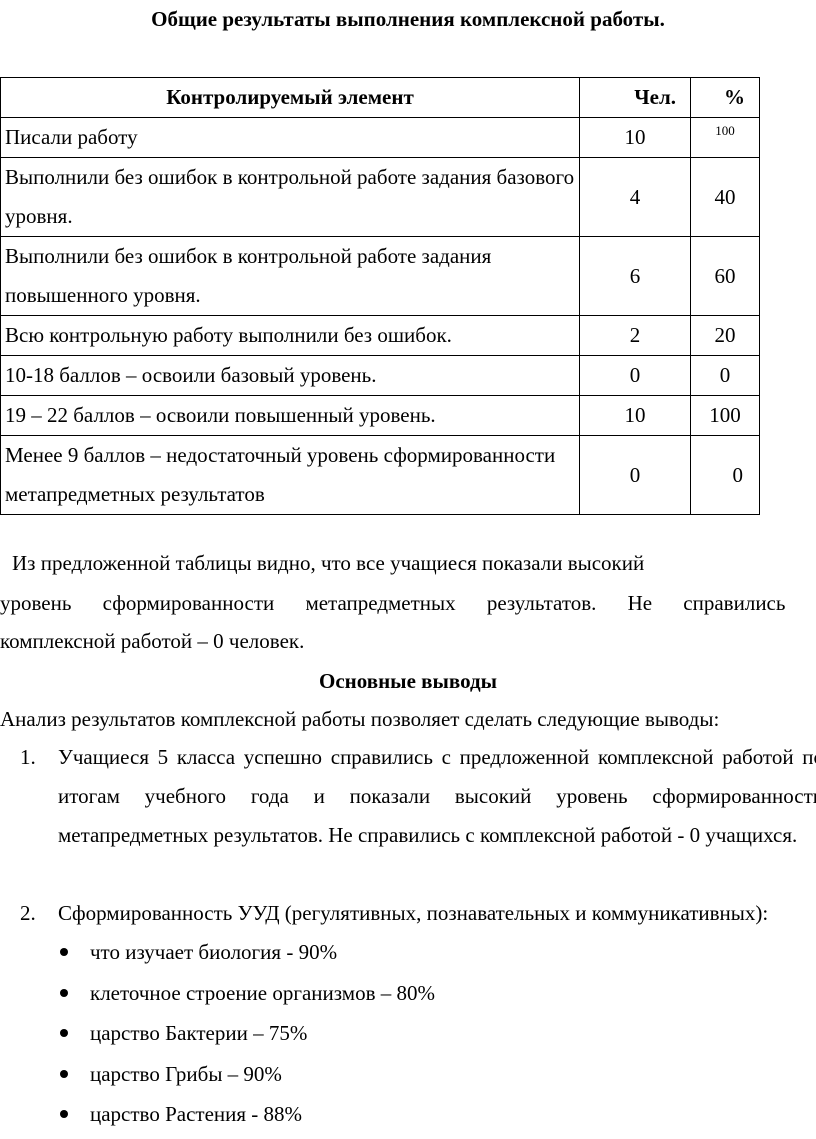 This screenshot has height=1139, width=816. I want to click on section-heading: Основные выводы, so click(408, 681).